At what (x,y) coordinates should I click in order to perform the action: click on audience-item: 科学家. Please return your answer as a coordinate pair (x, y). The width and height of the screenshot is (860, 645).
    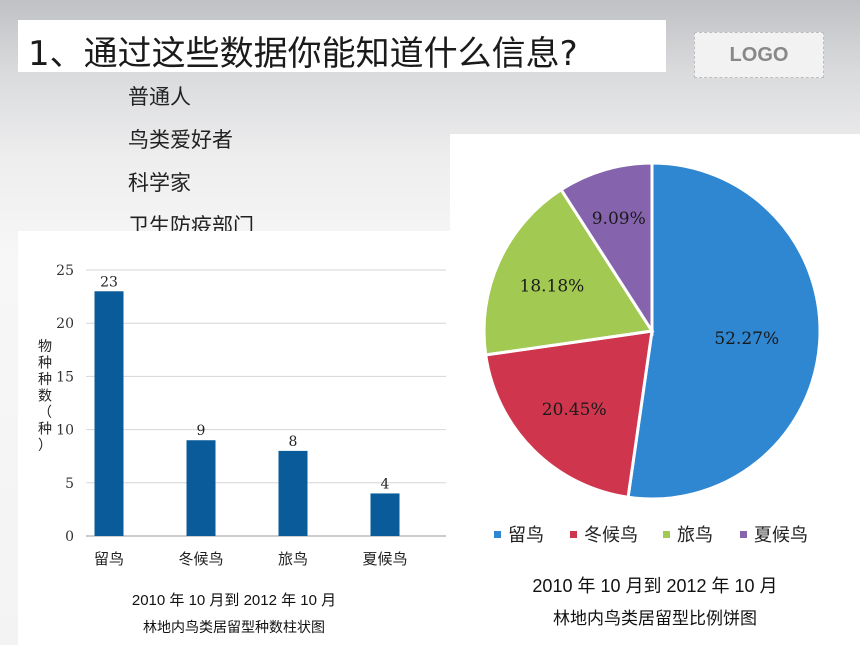
    Looking at the image, I should click on (159, 183).